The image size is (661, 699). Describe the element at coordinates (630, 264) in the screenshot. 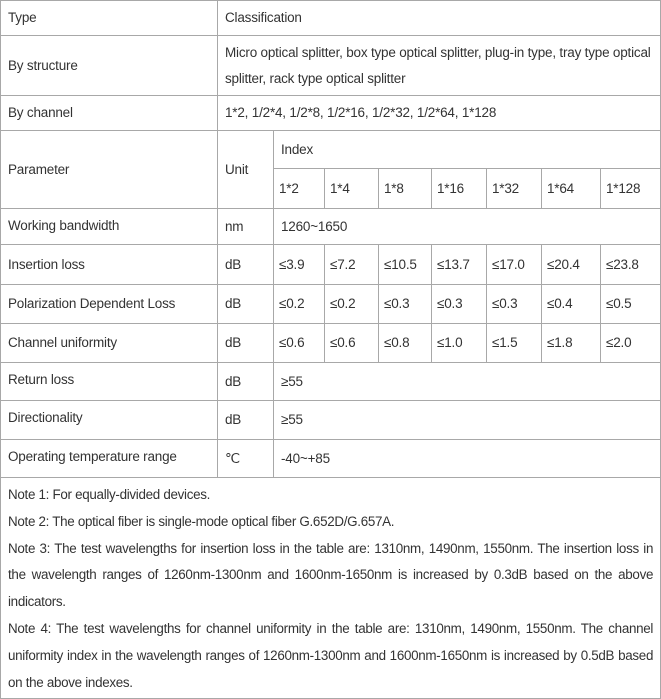

I see `param-value: ≤23.8` at that location.